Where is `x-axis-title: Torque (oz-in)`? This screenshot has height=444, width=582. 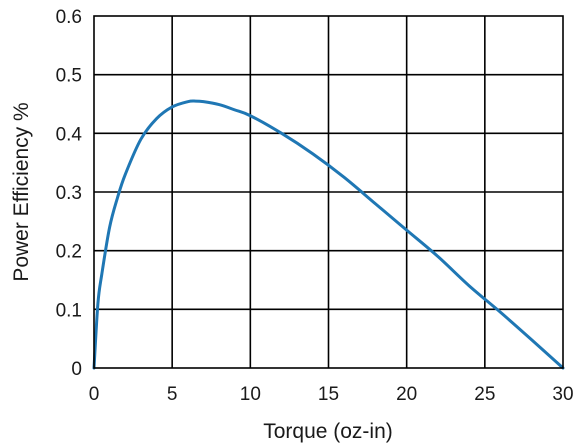
x-axis-title: Torque (oz-in) is located at coordinates (328, 431).